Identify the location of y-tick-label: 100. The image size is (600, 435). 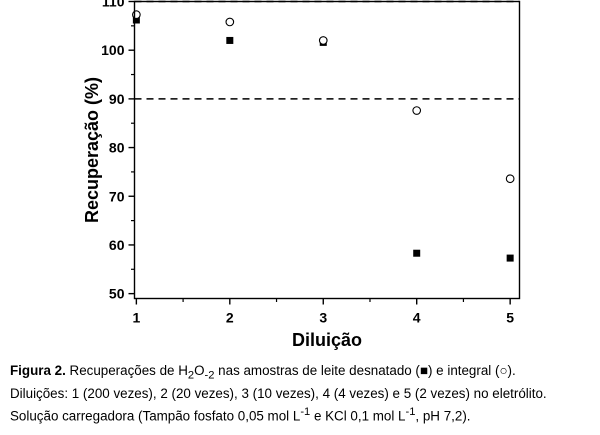
(113, 50).